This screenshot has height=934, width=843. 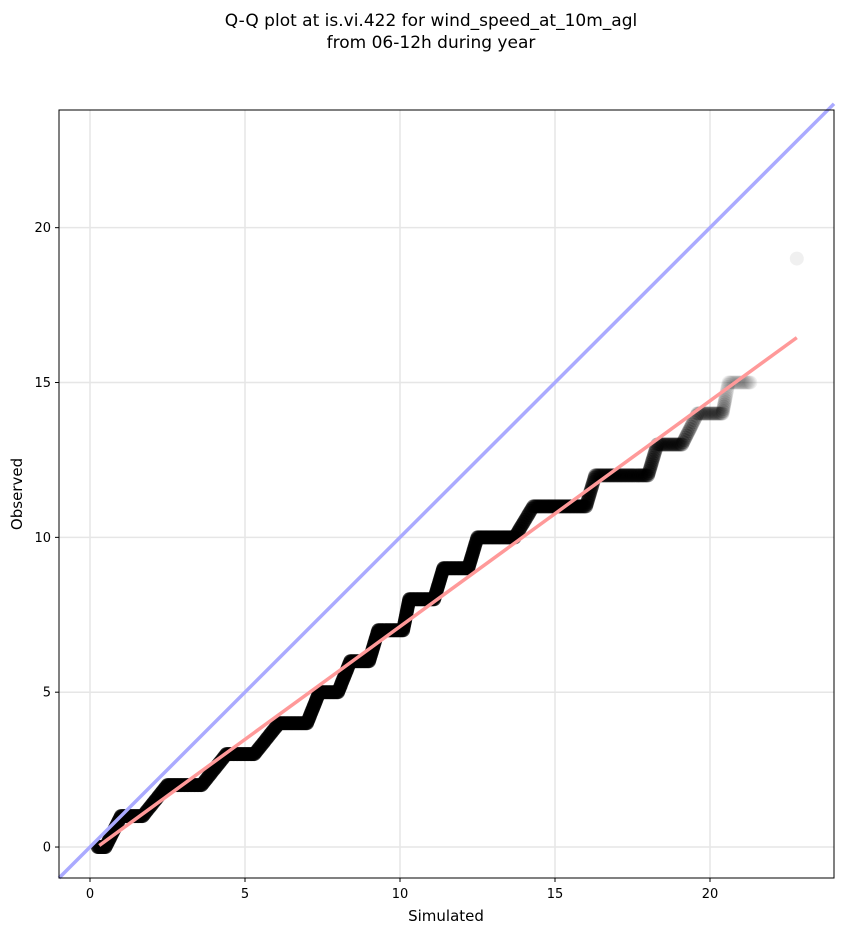 I want to click on x-axis-label: Simulated, so click(x=446, y=916).